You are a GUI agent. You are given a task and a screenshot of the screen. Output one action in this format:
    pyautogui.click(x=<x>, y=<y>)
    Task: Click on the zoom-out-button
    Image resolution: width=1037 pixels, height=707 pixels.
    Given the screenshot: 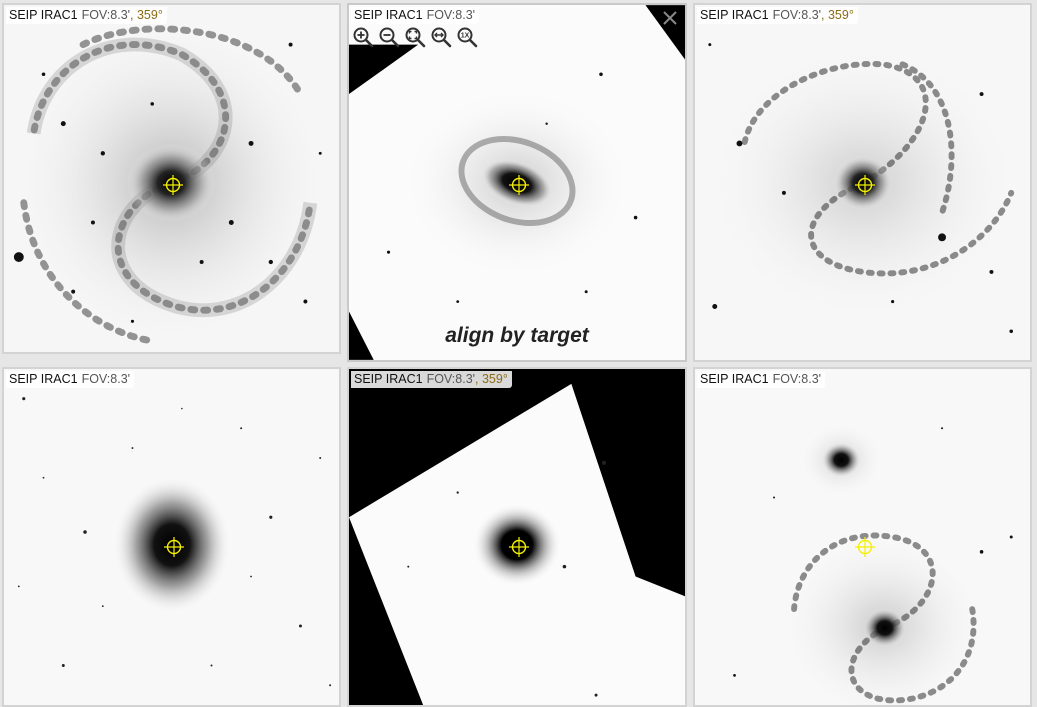 What is the action you would take?
    pyautogui.click(x=389, y=37)
    